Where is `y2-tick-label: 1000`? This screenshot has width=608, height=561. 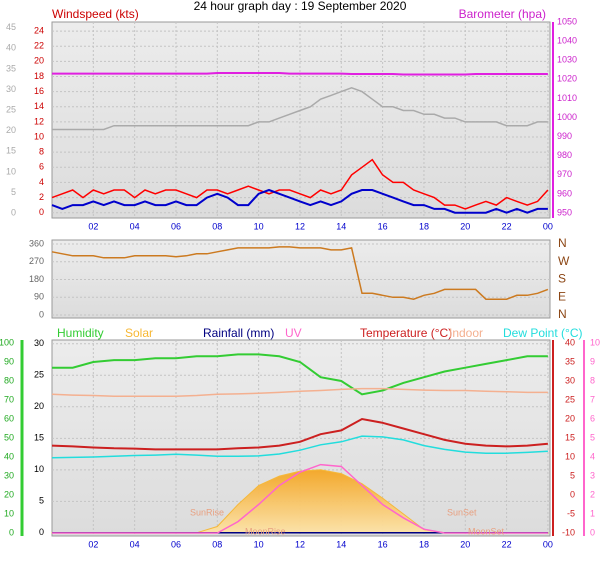
y2-tick-label: 1000 is located at coordinates (567, 117).